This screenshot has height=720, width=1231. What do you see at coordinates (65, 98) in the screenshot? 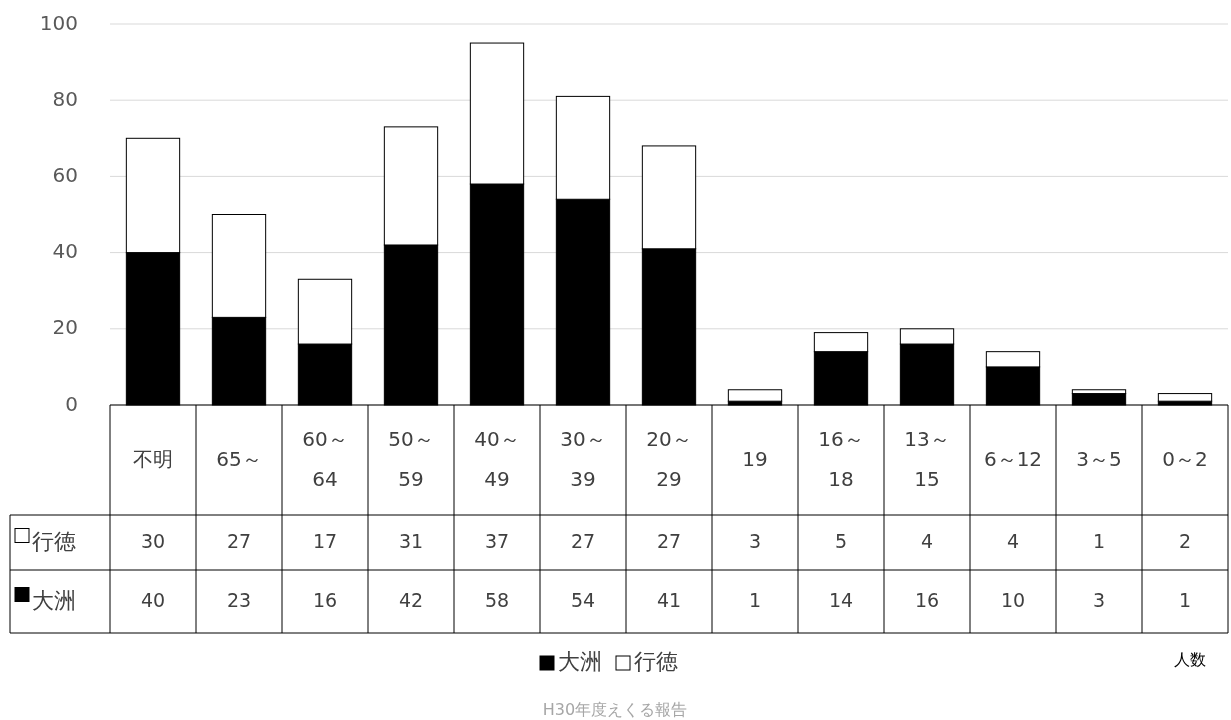
I see `y-tick-label: 80` at bounding box center [65, 98].